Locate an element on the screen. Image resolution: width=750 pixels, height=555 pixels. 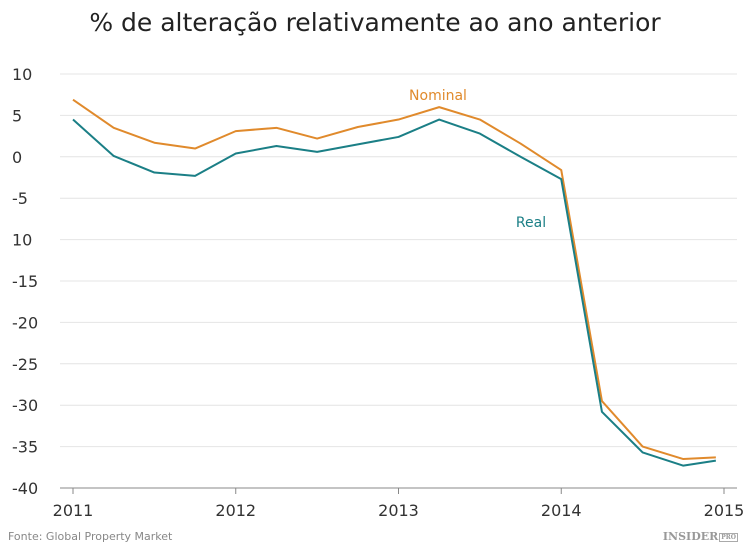
y-tick-label: -30 is located at coordinates (25, 405).